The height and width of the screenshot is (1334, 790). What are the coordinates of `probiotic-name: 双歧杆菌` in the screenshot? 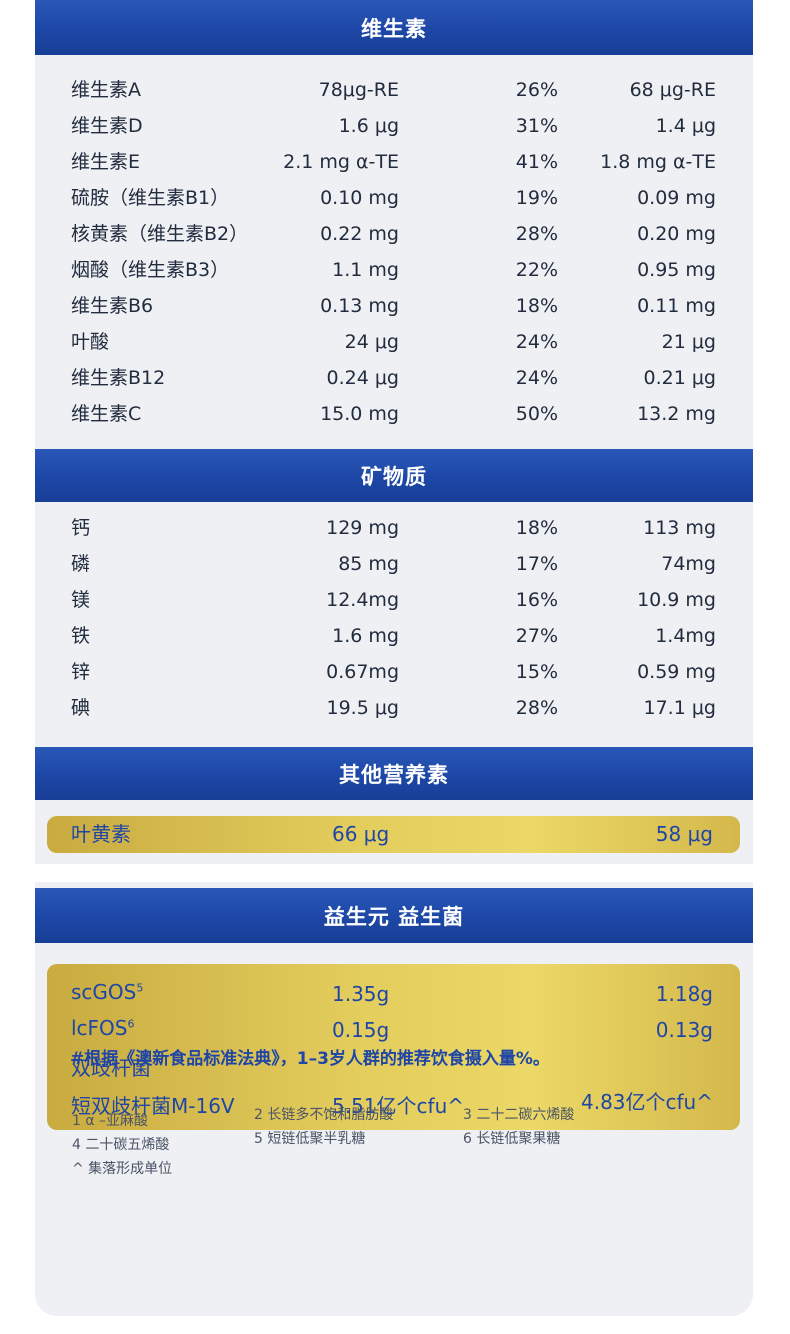 It's located at (111, 1068).